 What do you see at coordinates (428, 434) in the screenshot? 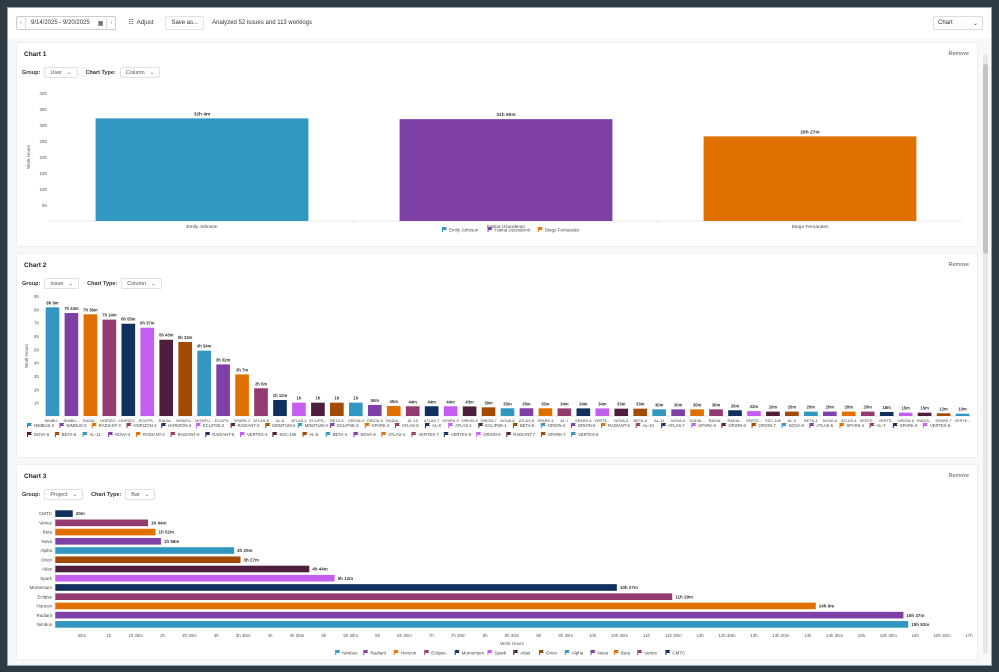
I see `legend-item: VERTEX-7` at bounding box center [428, 434].